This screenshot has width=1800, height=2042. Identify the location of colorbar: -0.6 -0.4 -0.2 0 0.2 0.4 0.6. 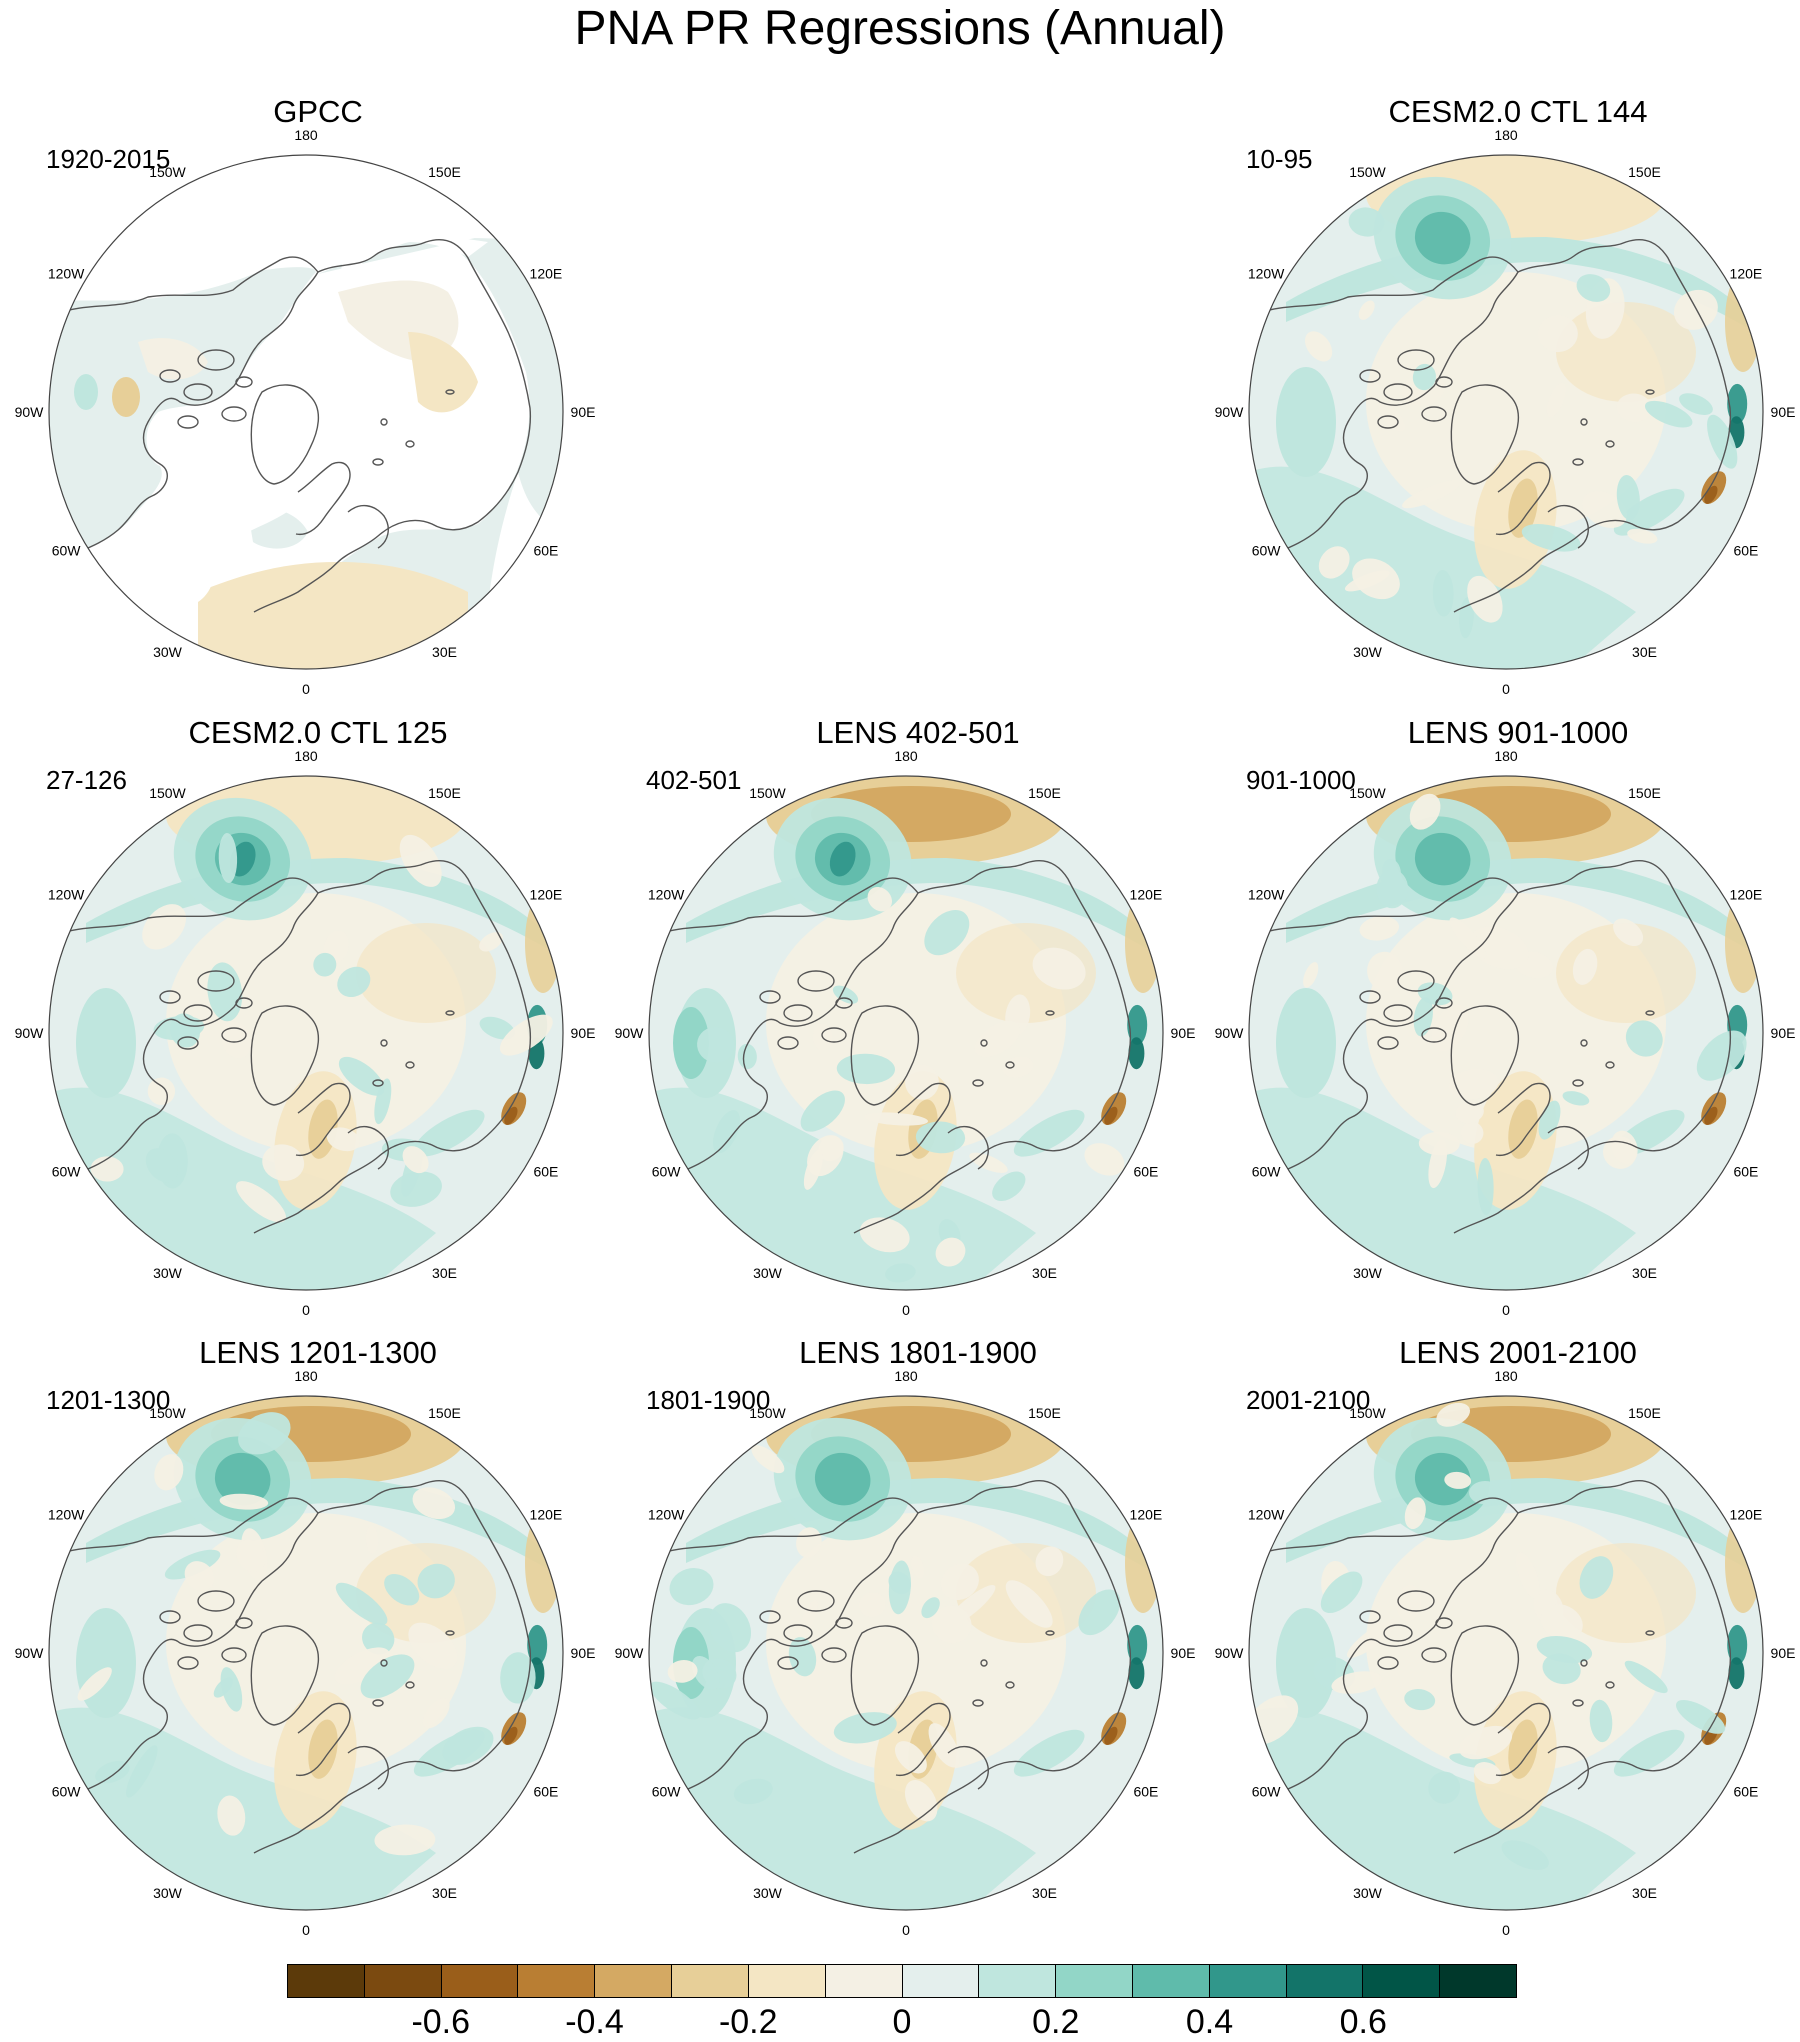
(902, 2003).